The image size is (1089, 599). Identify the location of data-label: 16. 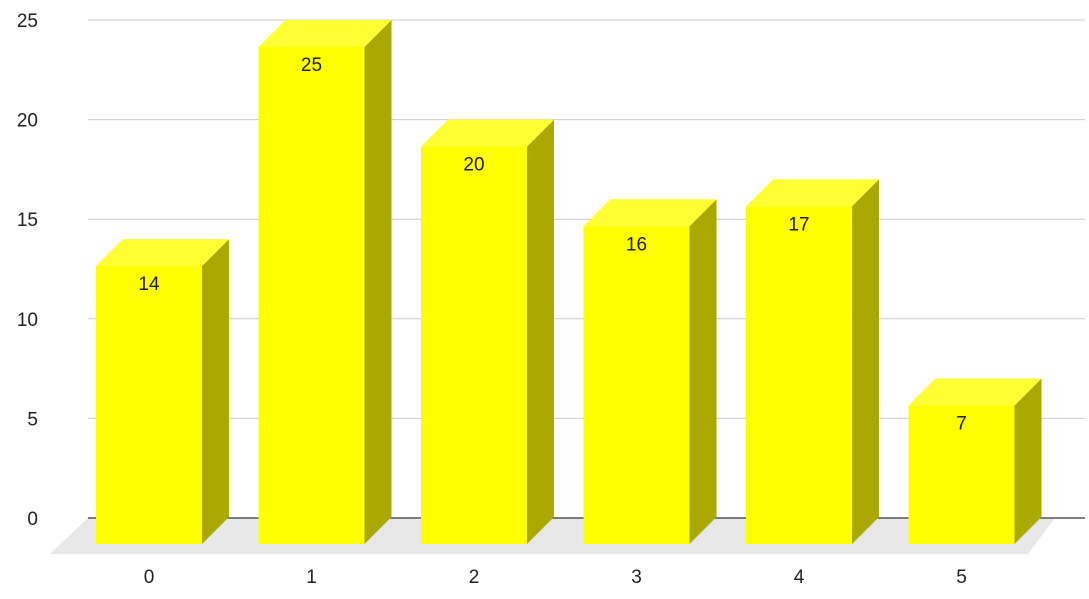
(636, 244).